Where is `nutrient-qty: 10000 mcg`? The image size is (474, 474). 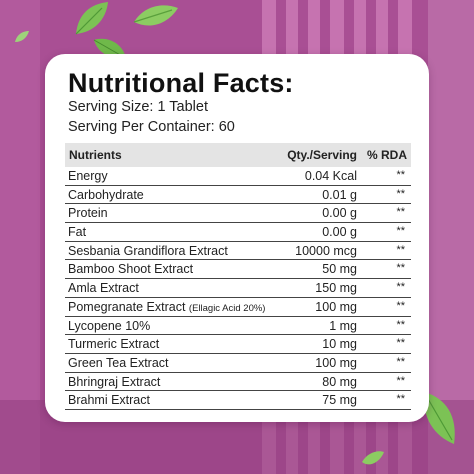
nutrient-qty: 10000 mcg is located at coordinates (326, 250).